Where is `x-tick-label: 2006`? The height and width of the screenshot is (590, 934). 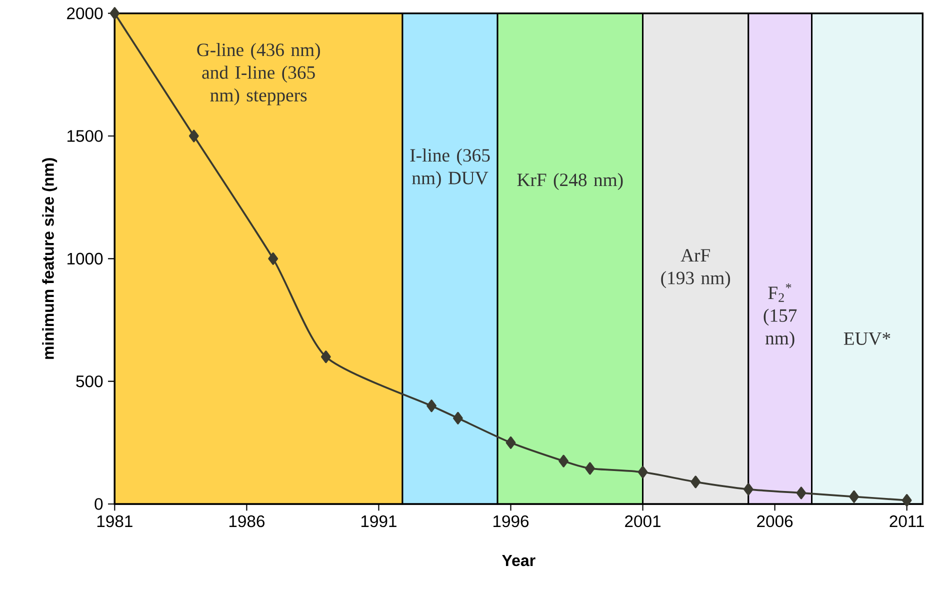 x-tick-label: 2006 is located at coordinates (775, 521).